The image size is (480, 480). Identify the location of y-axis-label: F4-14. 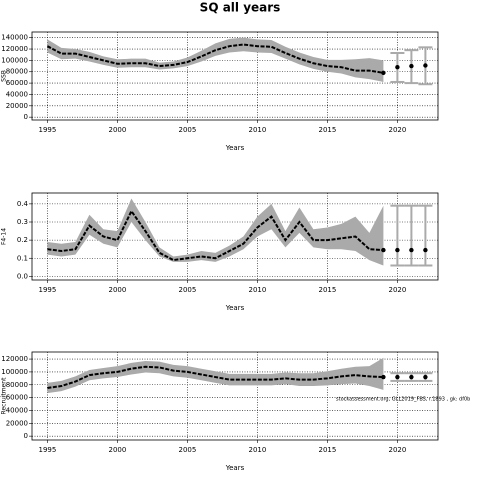
(4, 236).